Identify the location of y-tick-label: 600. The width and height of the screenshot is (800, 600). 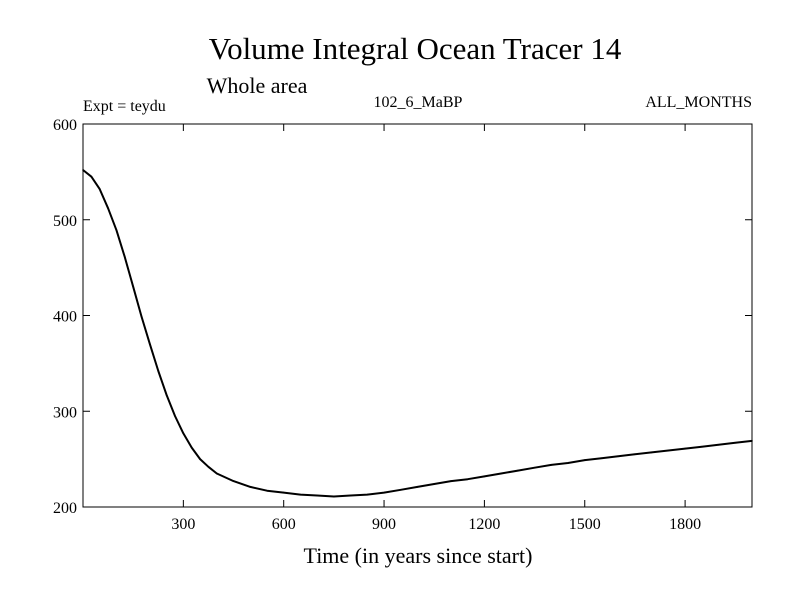
(65, 125).